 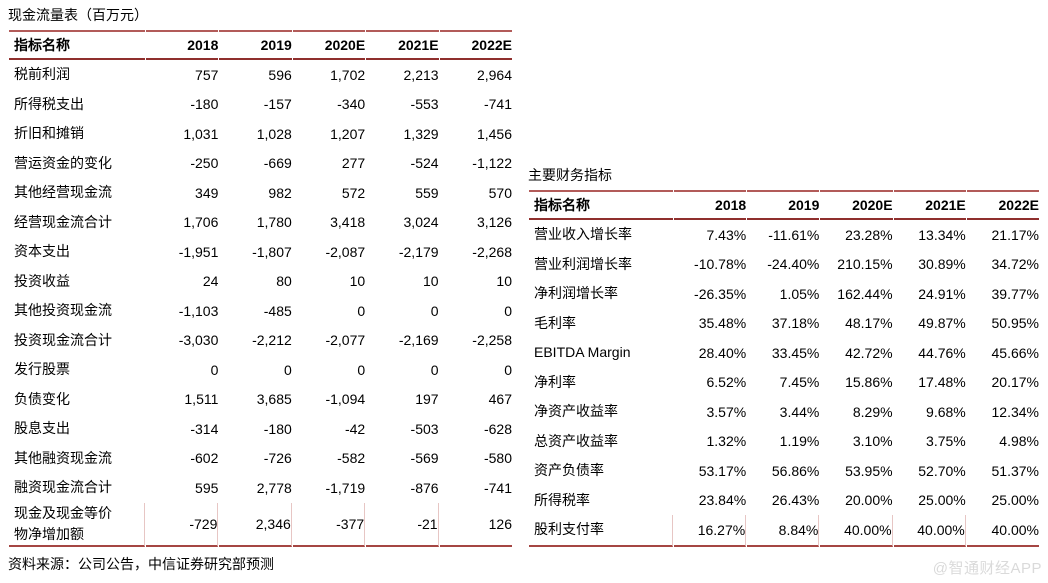 What do you see at coordinates (277, 458) in the screenshot?
I see `cell-value: -726` at bounding box center [277, 458].